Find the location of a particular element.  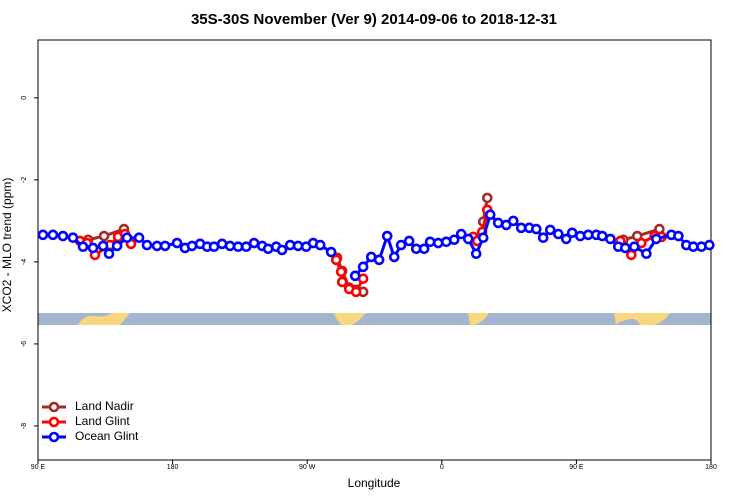

ocean-strip is located at coordinates (374, 319).